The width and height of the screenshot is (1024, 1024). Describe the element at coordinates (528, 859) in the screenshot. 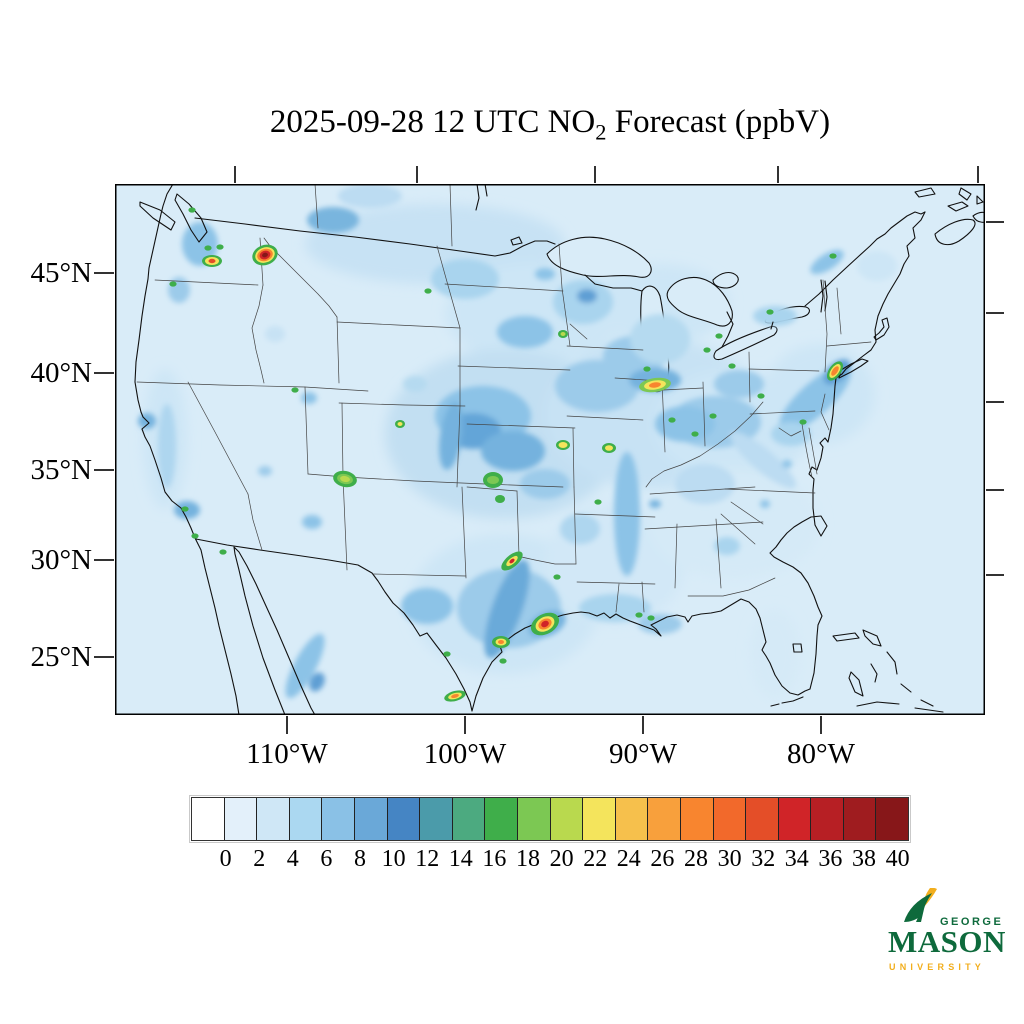

I see `colorbar-tick-label: 18` at that location.